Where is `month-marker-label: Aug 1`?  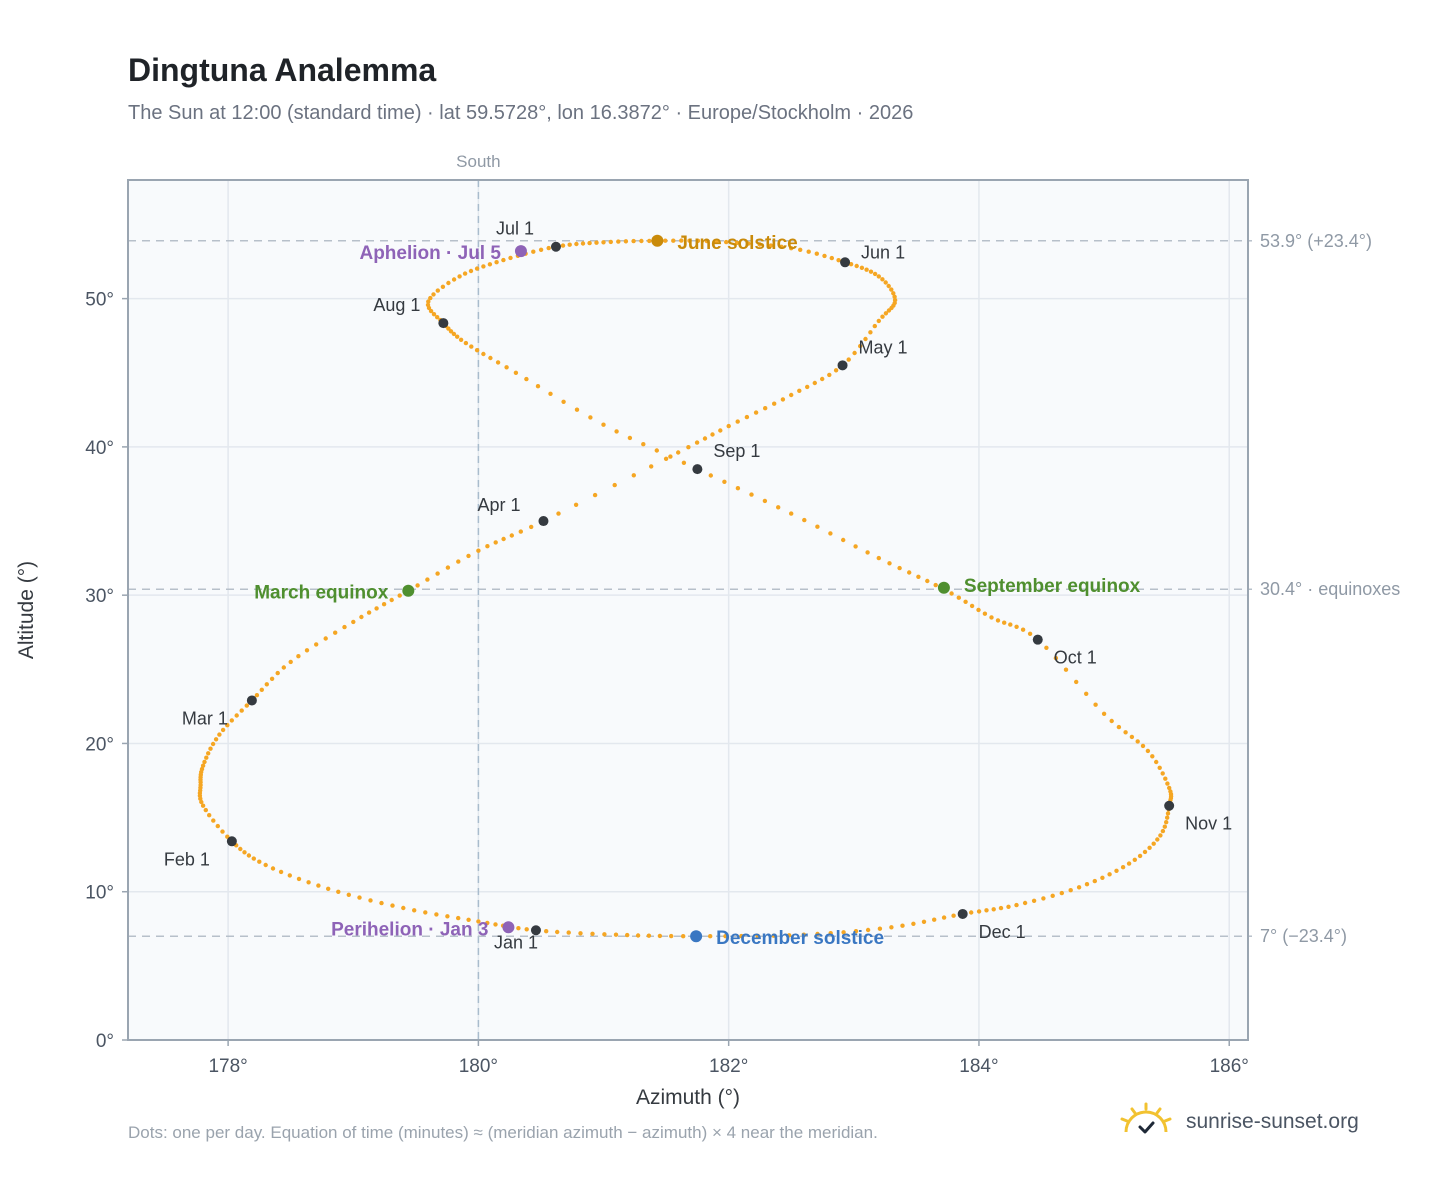
month-marker-label: Aug 1 is located at coordinates (396, 305).